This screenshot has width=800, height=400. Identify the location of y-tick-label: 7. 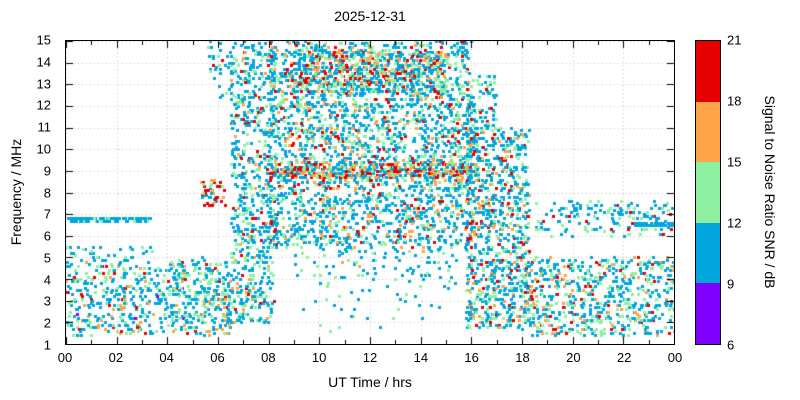
(47, 214).